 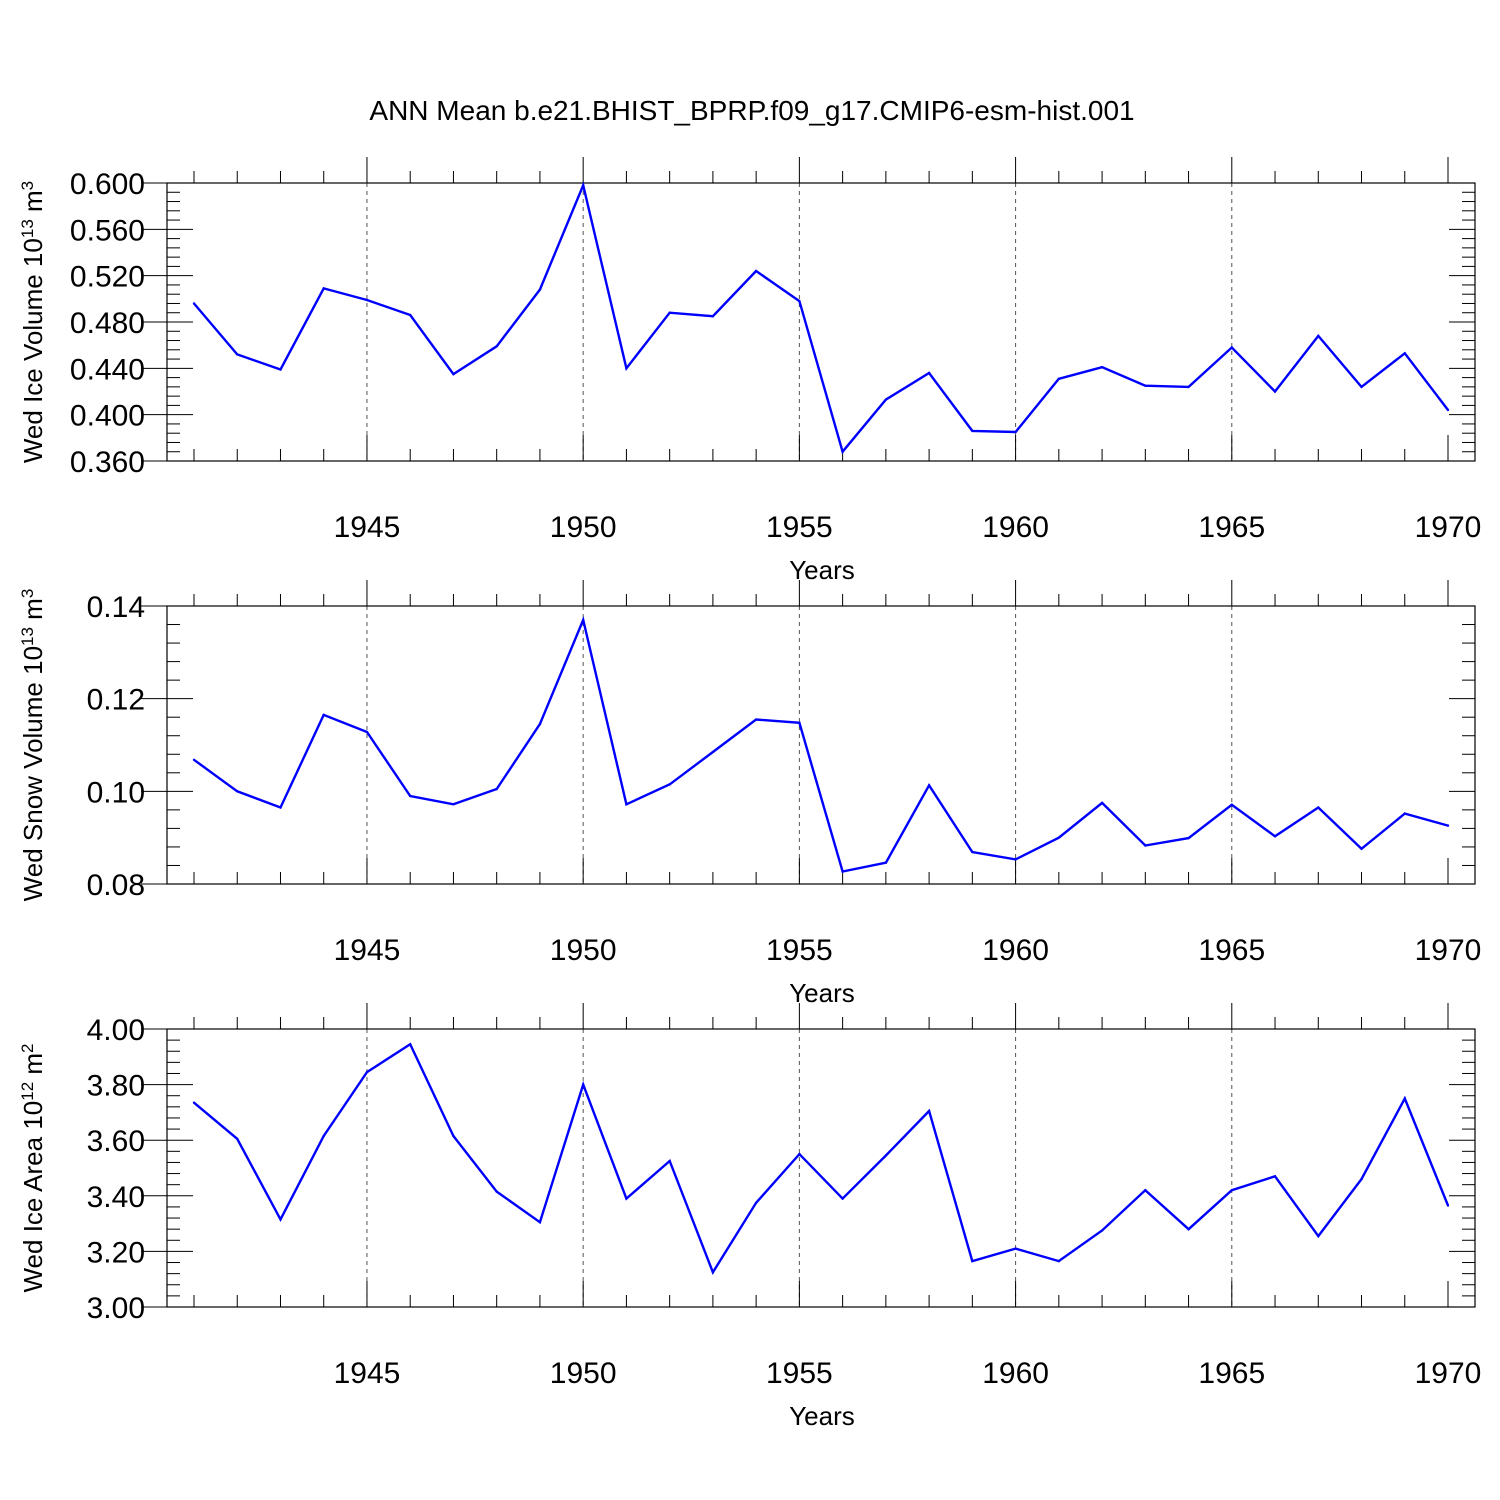 I want to click on y-tick-label: 3.60, so click(x=116, y=1141).